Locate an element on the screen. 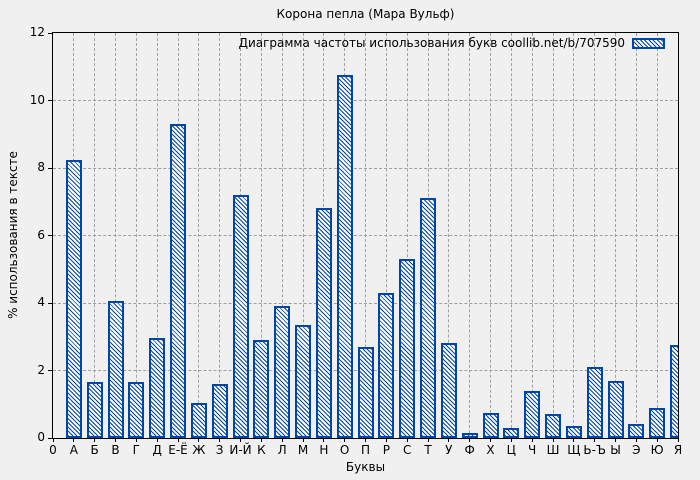 The image size is (700, 480). bar-Г is located at coordinates (136, 410).